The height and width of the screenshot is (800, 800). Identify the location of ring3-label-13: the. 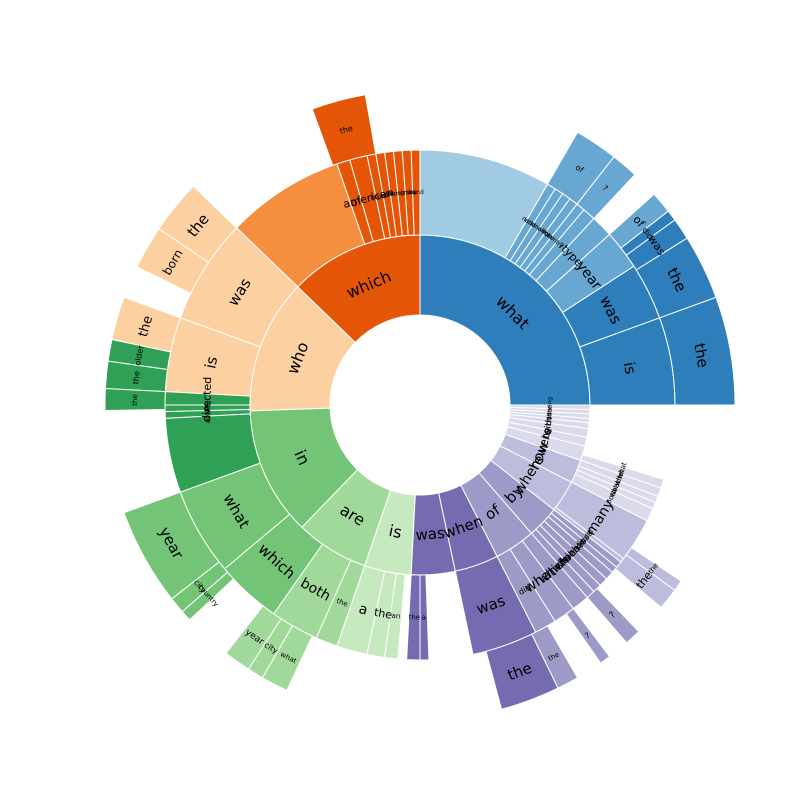
(135, 400).